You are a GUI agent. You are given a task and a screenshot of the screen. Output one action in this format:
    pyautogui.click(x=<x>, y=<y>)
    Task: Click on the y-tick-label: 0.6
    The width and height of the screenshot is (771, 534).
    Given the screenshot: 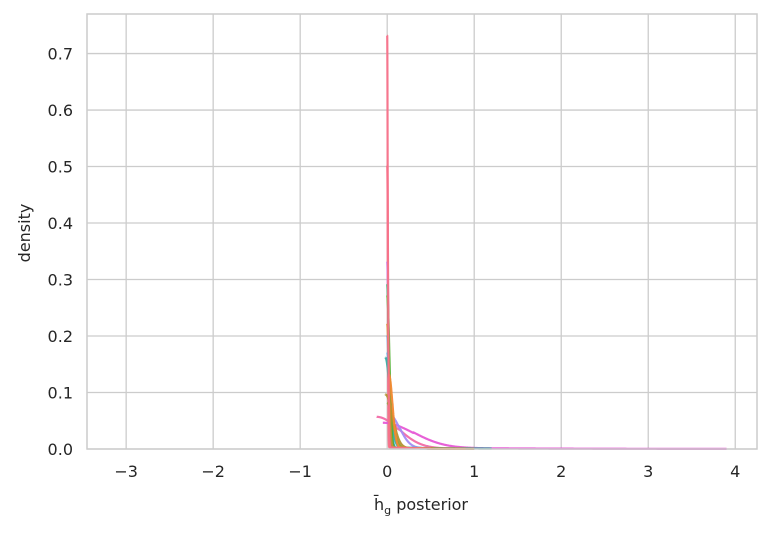 What is the action you would take?
    pyautogui.click(x=60, y=110)
    